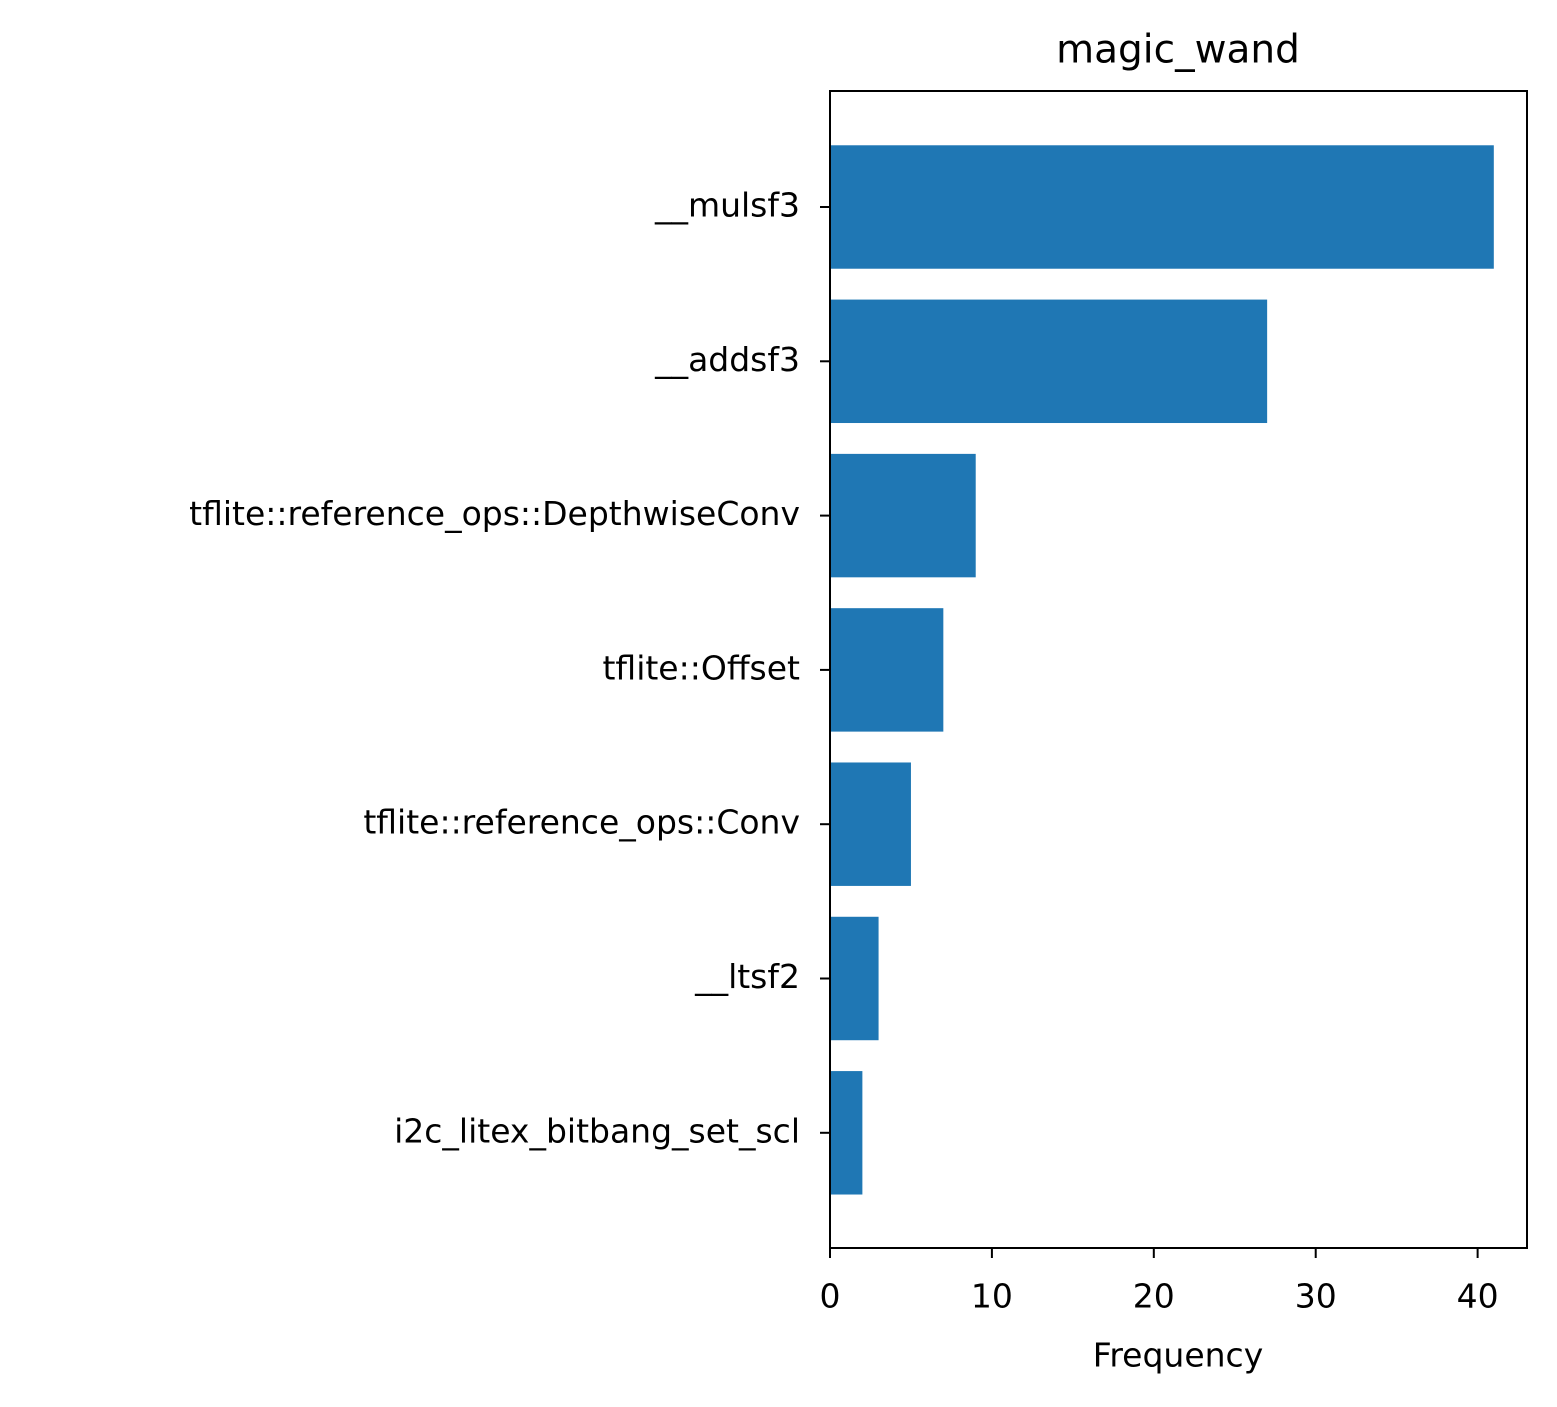 This screenshot has width=1557, height=1407. What do you see at coordinates (581, 822) in the screenshot?
I see `y-tick-label: tflite::reference_ops::Conv` at bounding box center [581, 822].